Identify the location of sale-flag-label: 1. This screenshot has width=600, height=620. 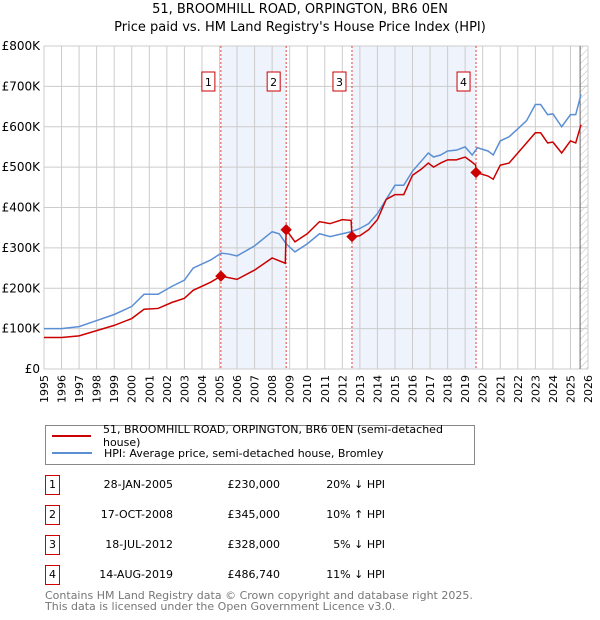
(208, 82).